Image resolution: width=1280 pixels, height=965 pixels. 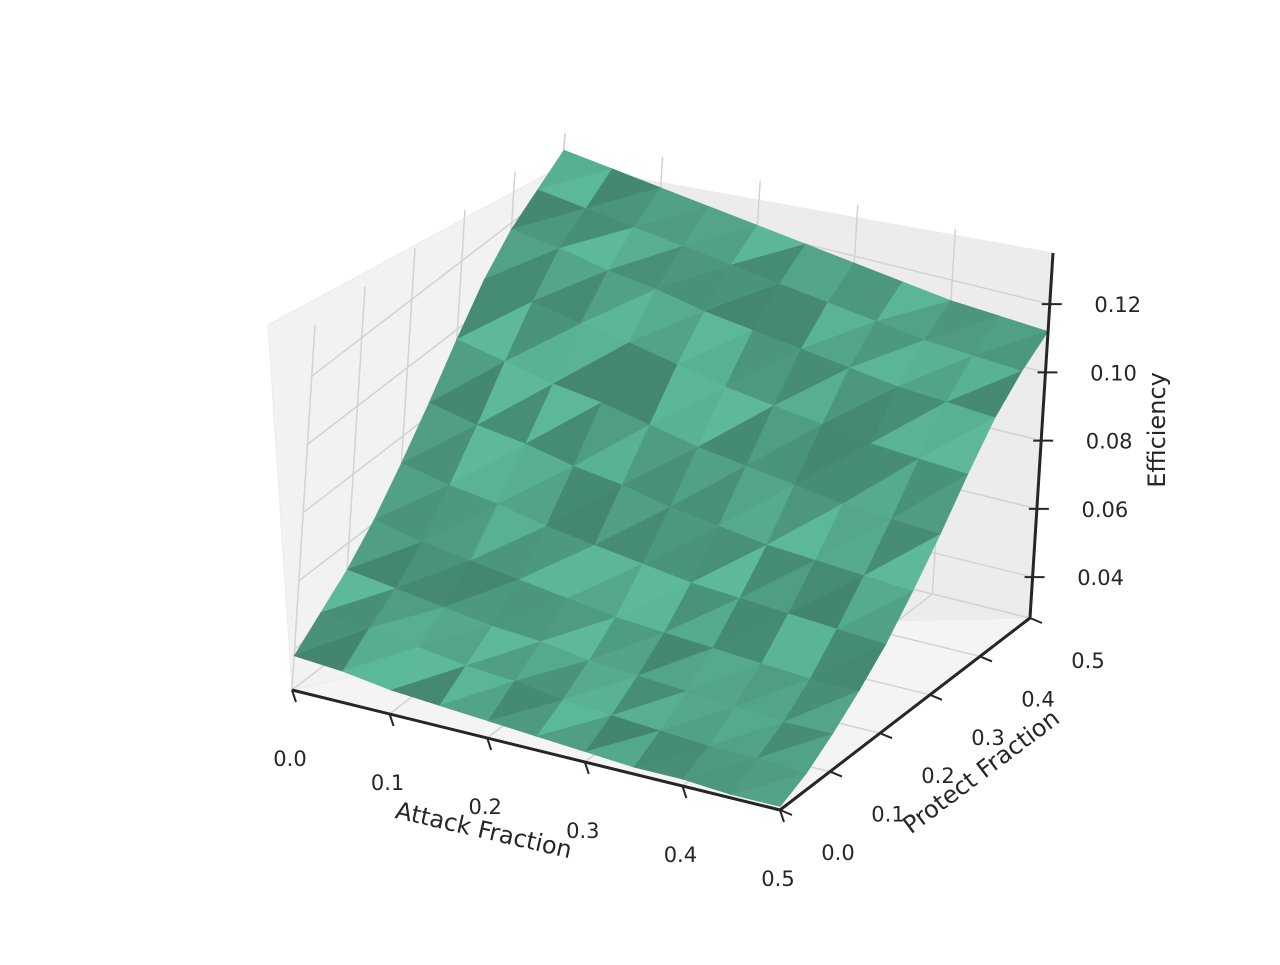 I want to click on z-tick-label: 0.12, so click(x=1117, y=305).